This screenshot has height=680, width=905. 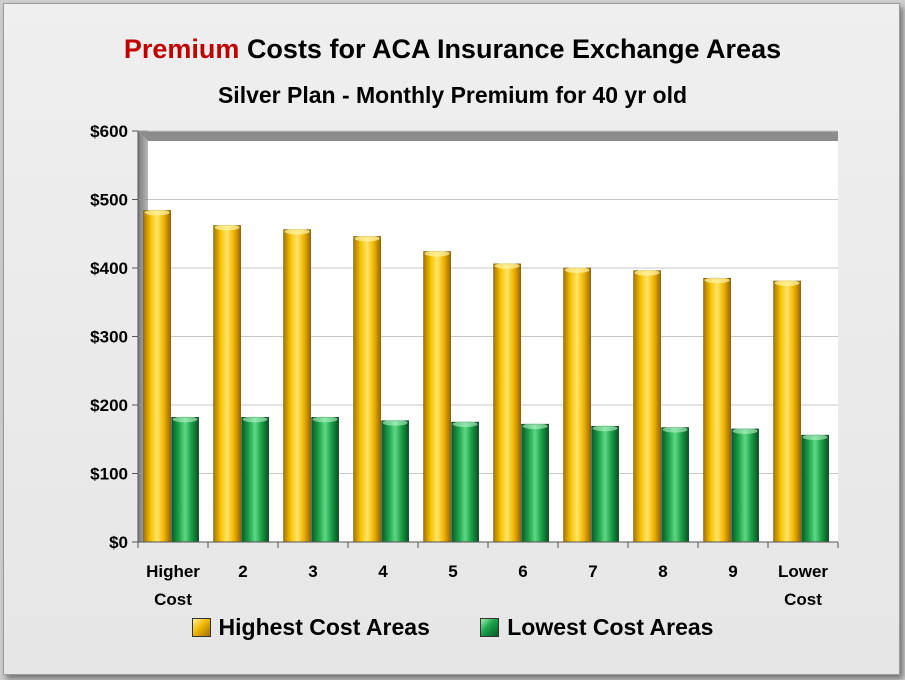 What do you see at coordinates (522, 571) in the screenshot?
I see `x-tick-label: 6` at bounding box center [522, 571].